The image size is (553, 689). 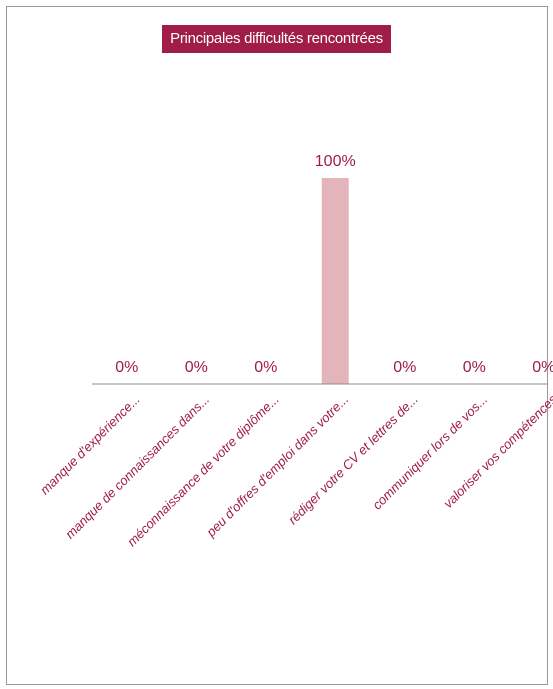 I want to click on chart-title: Principales difficultés rencontrées, so click(x=276, y=39).